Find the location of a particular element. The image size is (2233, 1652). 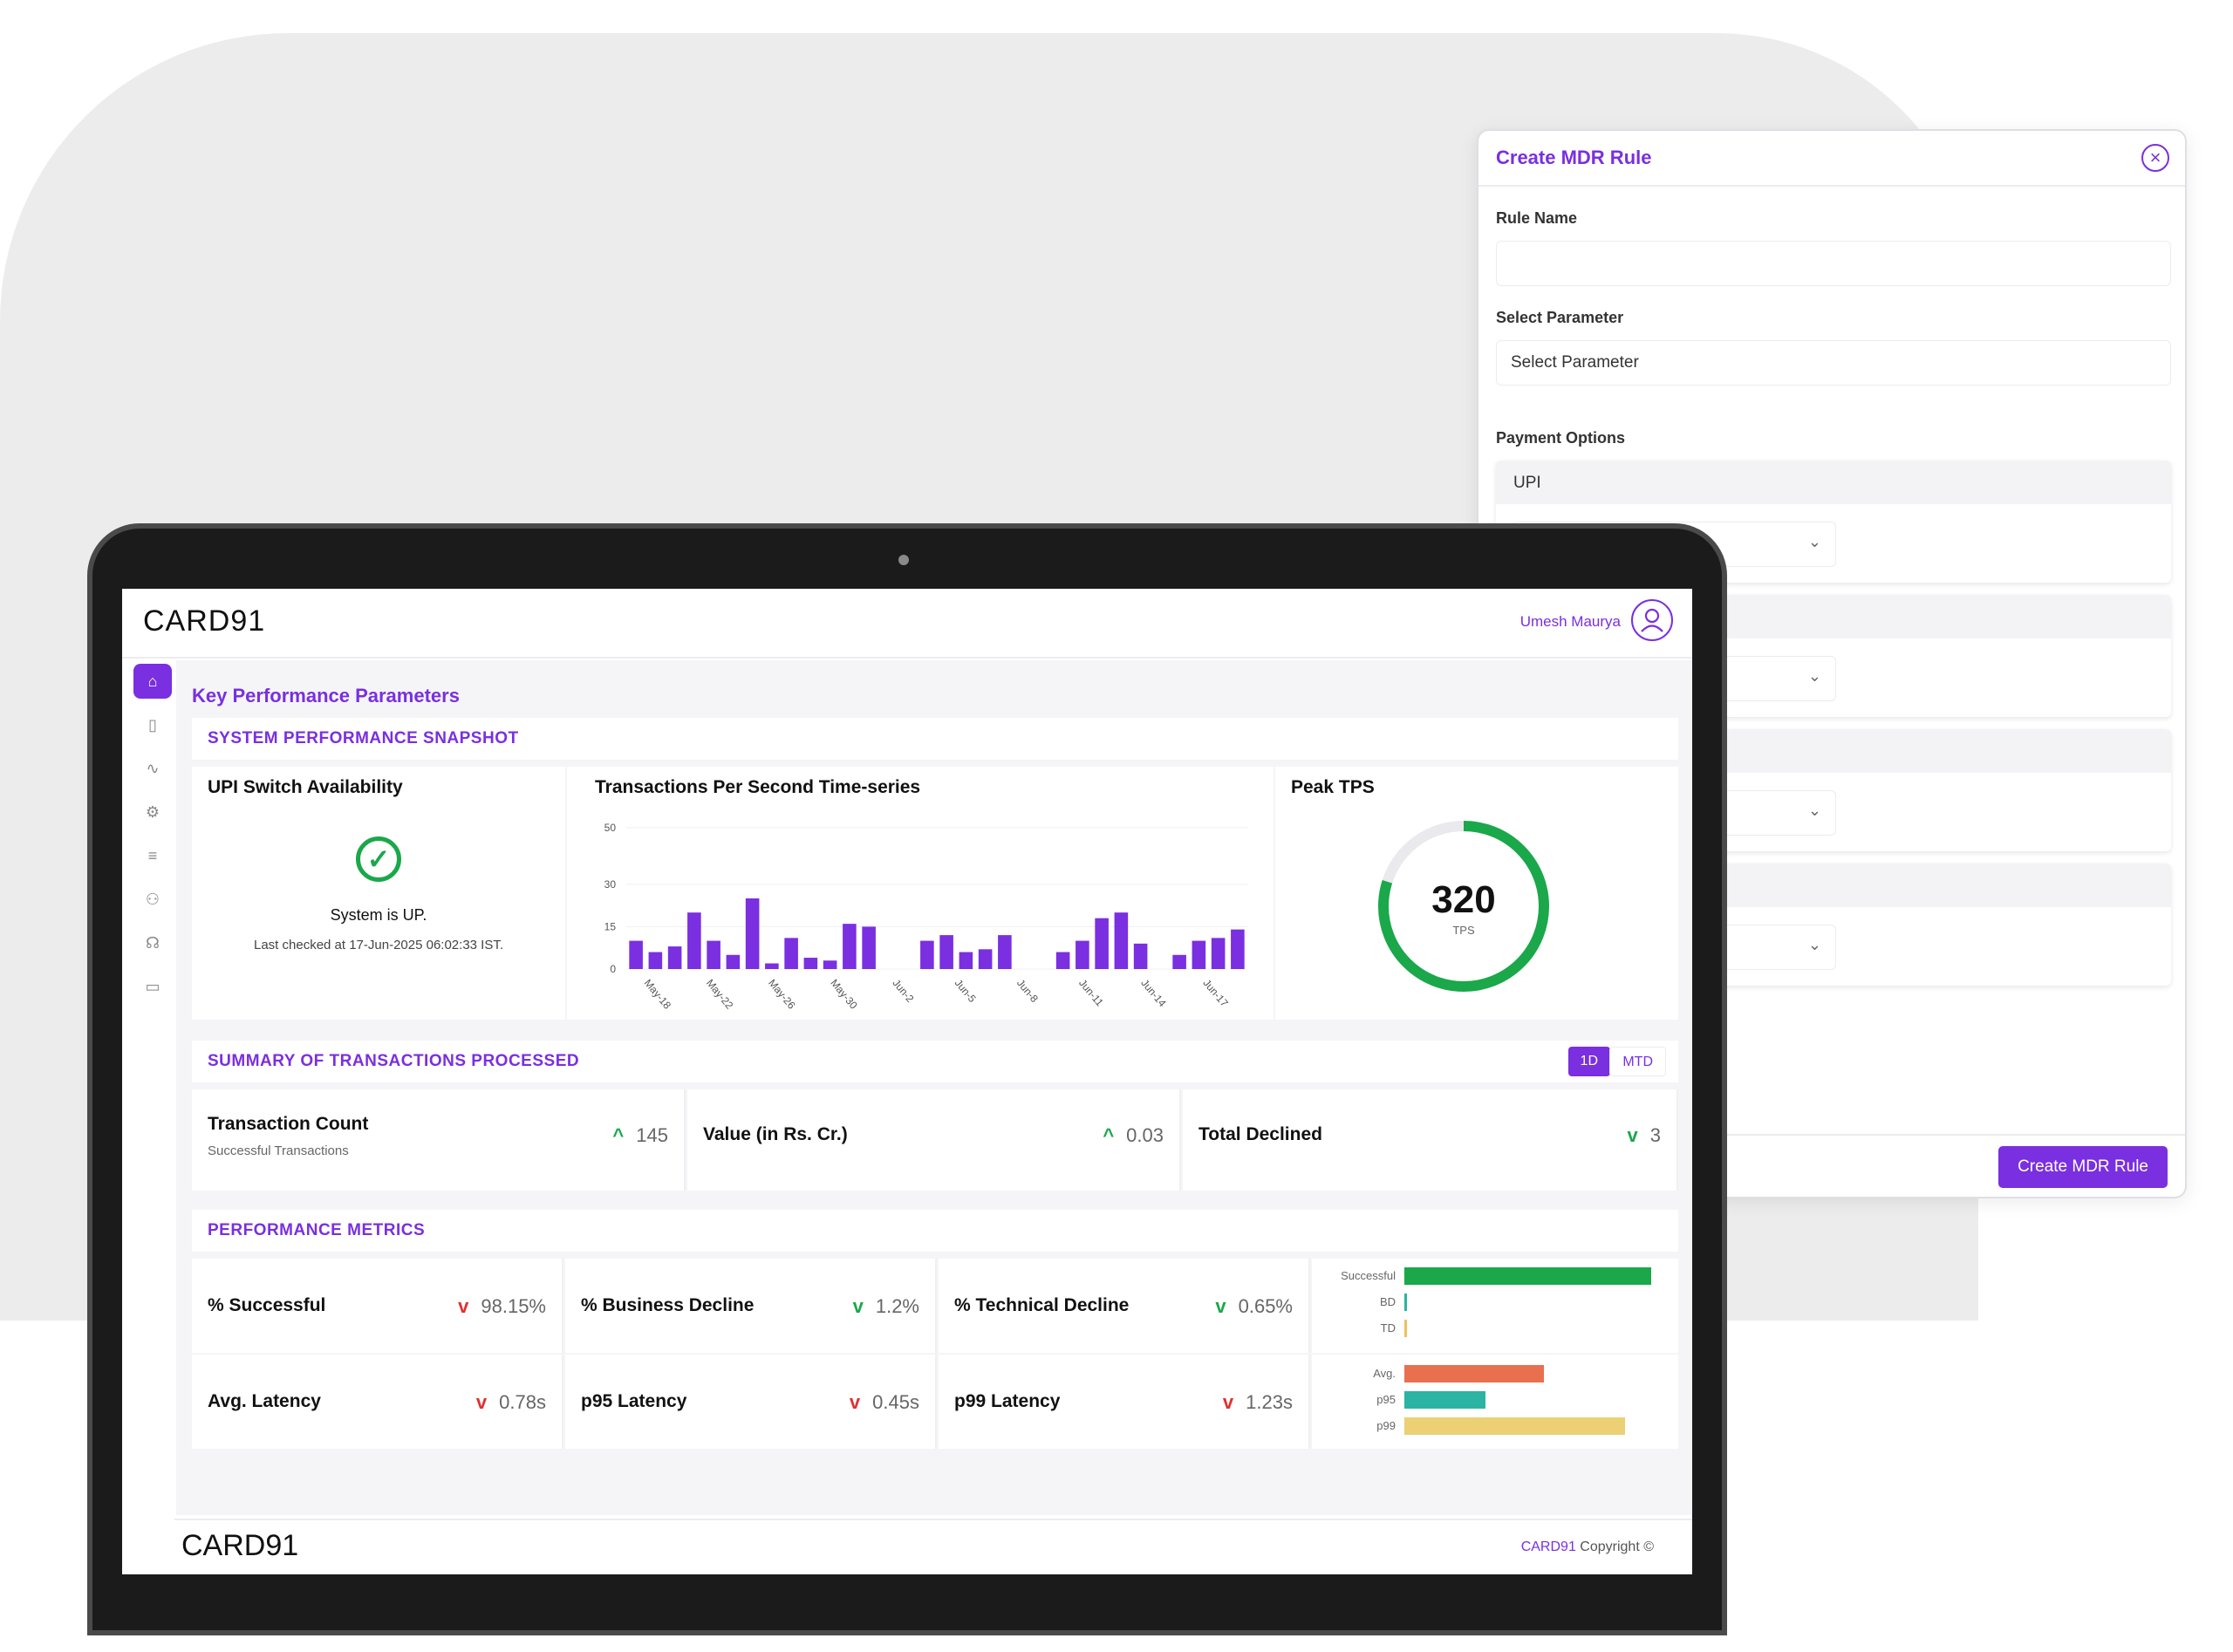

footer-brand: CARD91 is located at coordinates (240, 1545).